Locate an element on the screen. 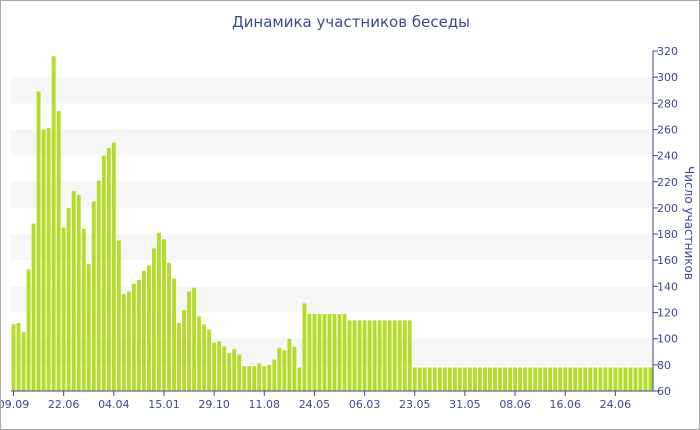 The image size is (700, 430). y-axis-ticks: 60 80 100 120 140 160 180 200 220 240 260 280 300 320 is located at coordinates (665, 221).